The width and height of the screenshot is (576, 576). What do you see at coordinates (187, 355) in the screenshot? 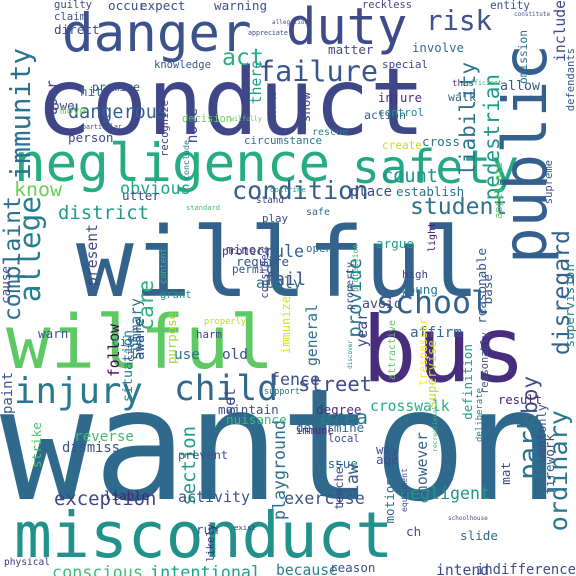
I see `word-use: use` at bounding box center [187, 355].